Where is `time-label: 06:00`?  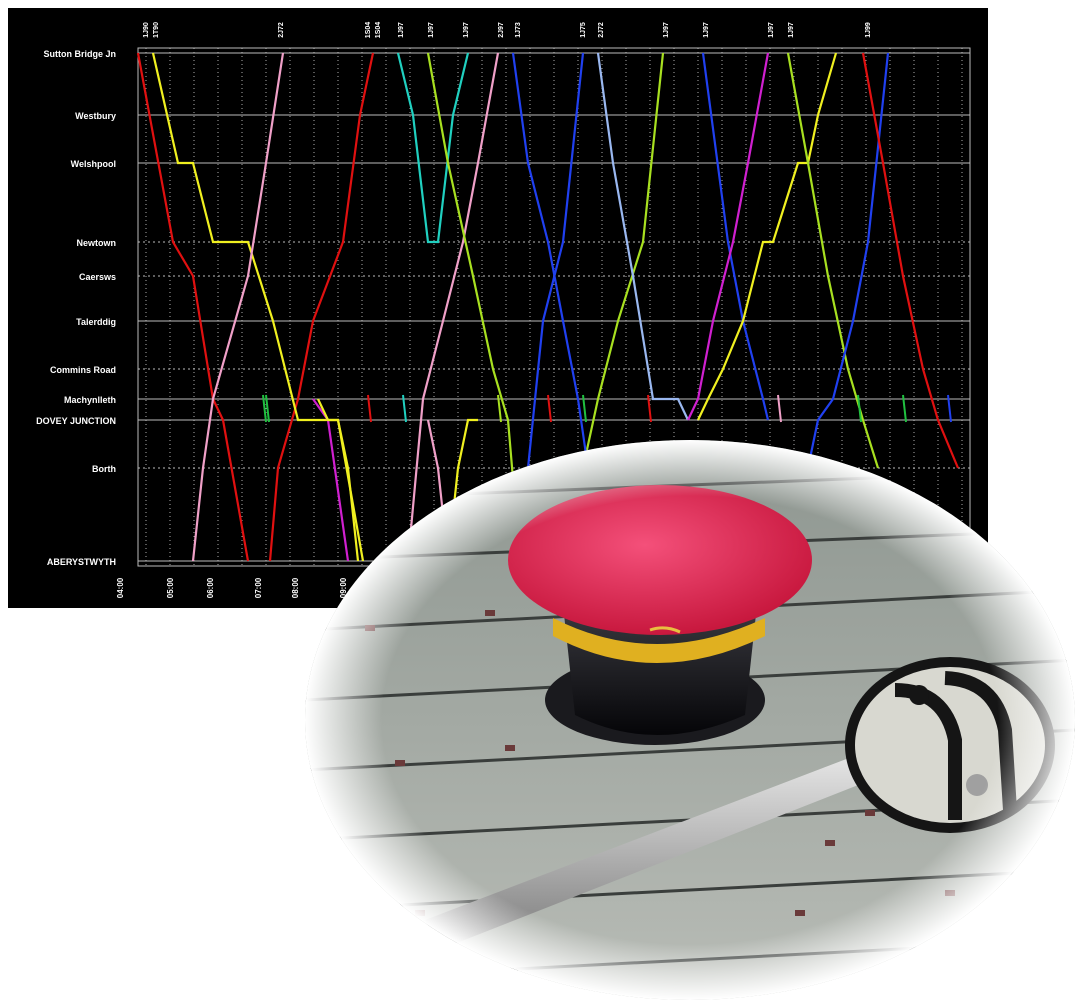
time-label: 06:00 is located at coordinates (210, 587).